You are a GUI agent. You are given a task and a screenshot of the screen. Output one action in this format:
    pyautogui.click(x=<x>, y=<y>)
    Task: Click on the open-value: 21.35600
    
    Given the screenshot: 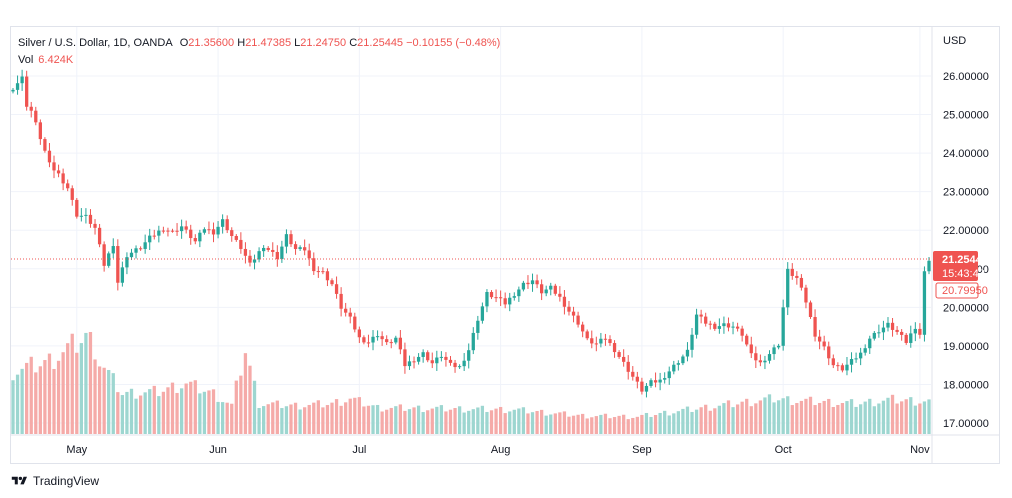 What is the action you would take?
    pyautogui.click(x=211, y=43)
    